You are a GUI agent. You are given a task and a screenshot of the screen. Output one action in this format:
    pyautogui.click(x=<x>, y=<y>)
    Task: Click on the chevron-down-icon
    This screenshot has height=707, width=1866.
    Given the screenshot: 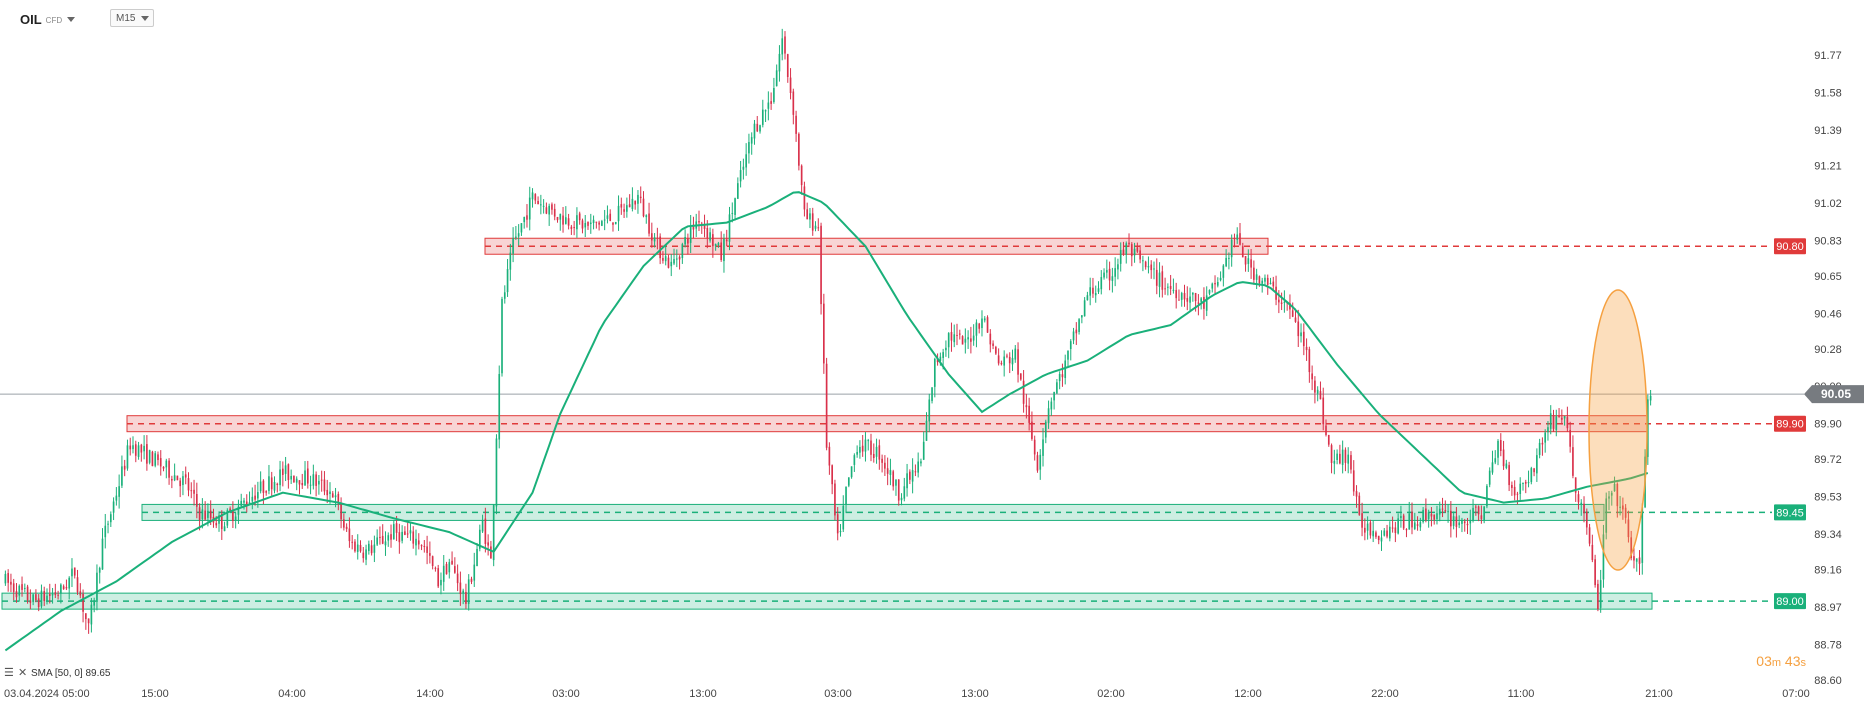 What is the action you would take?
    pyautogui.click(x=71, y=19)
    